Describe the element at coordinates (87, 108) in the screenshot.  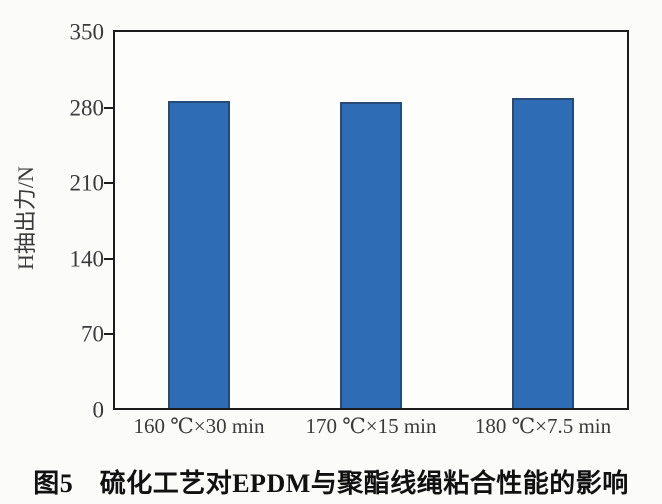
I see `y-tick-label: 280` at that location.